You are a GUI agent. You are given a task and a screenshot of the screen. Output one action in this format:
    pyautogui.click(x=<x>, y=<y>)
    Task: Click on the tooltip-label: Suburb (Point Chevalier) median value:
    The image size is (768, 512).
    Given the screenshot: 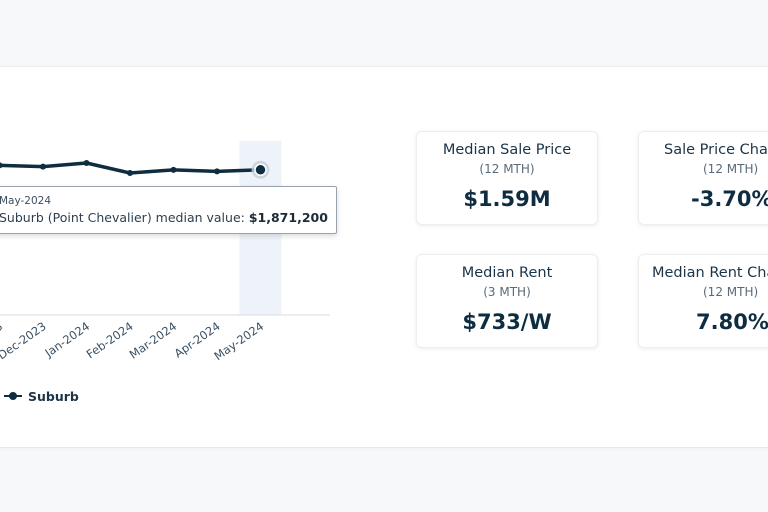 What is the action you would take?
    pyautogui.click(x=122, y=217)
    